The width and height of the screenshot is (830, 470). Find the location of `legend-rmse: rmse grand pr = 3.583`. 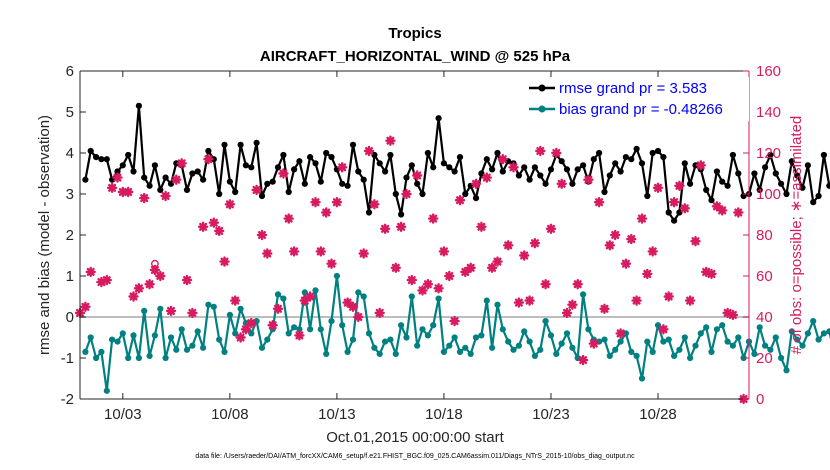

legend-rmse: rmse grand pr = 3.583 is located at coordinates (633, 88).